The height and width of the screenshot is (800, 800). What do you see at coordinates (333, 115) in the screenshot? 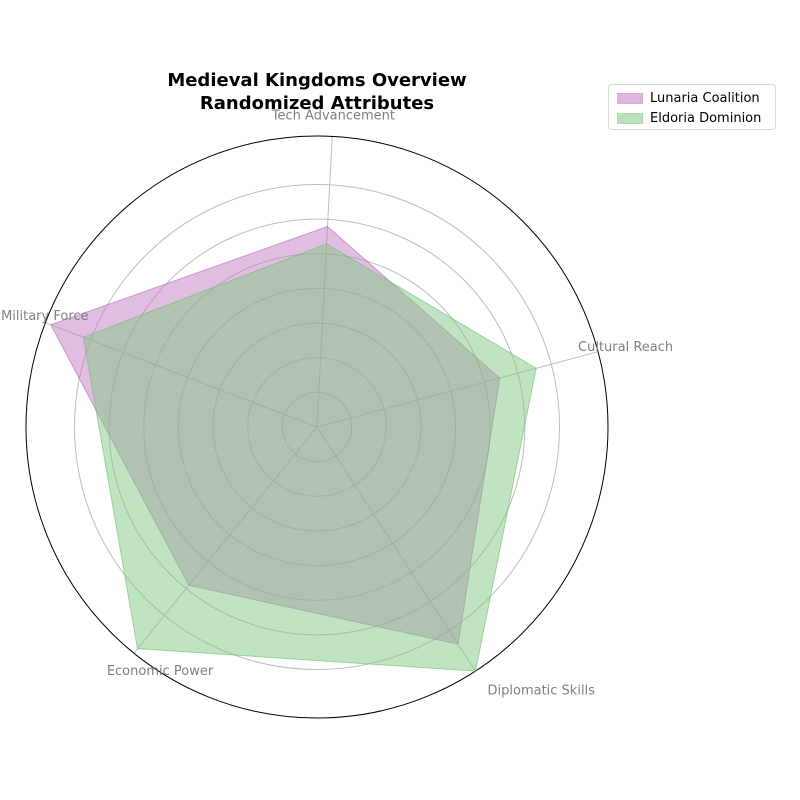
I see `axis-label-tech-advancement: Tech Advancement` at bounding box center [333, 115].